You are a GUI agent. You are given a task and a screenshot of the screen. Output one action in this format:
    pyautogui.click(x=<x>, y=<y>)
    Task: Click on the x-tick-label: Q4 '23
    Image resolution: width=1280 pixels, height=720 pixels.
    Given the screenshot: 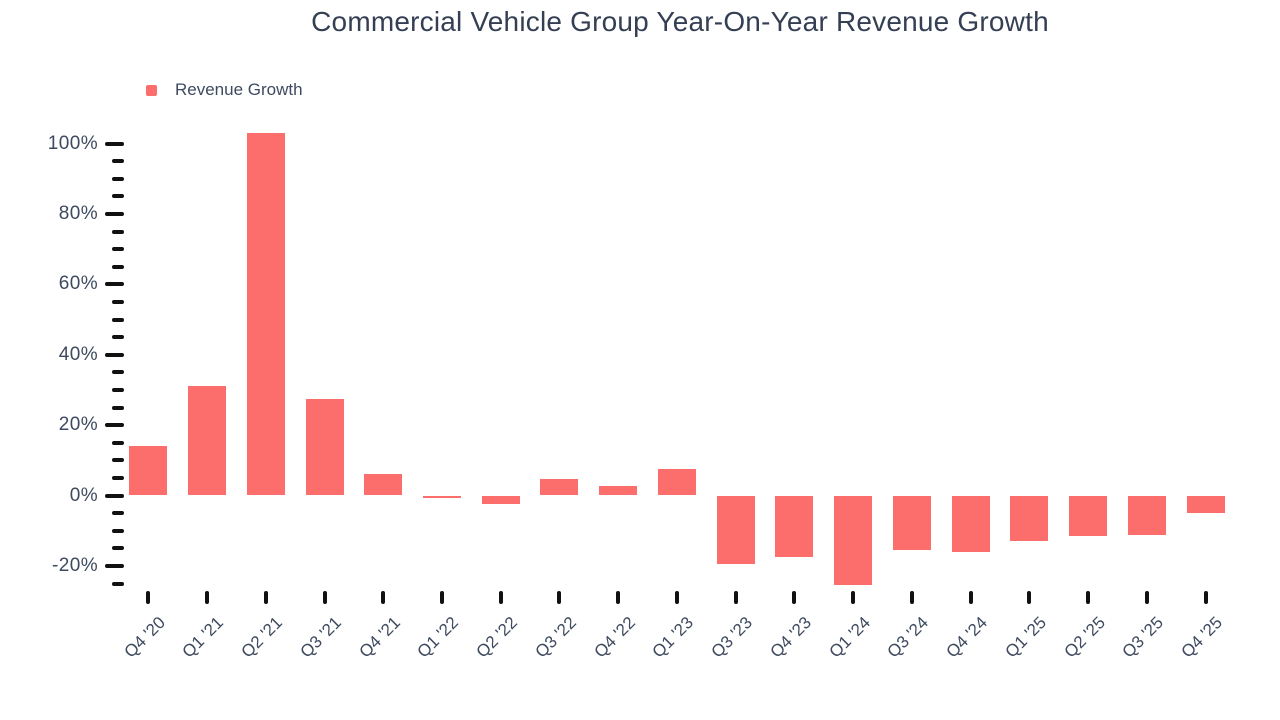 What is the action you would take?
    pyautogui.click(x=790, y=637)
    